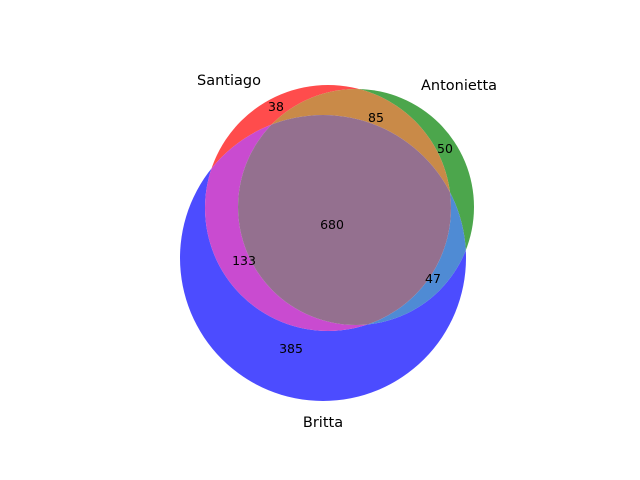 The height and width of the screenshot is (480, 640). I want to click on count-all-three: 680, so click(332, 224).